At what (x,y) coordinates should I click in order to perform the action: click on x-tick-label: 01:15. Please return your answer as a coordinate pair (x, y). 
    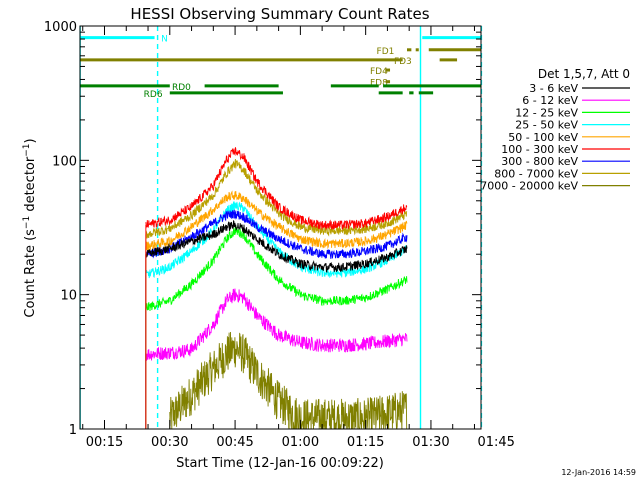
    Looking at the image, I should click on (365, 442).